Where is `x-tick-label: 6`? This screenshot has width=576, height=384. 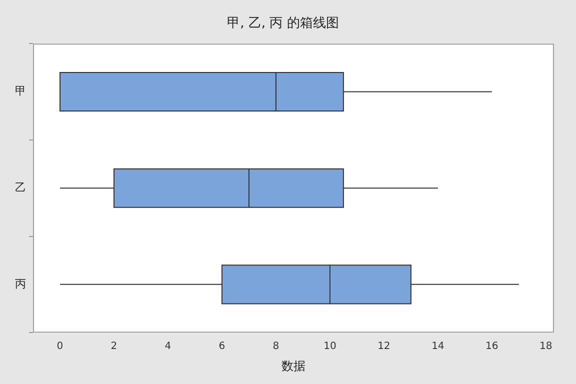 x-tick-label: 6 is located at coordinates (222, 346).